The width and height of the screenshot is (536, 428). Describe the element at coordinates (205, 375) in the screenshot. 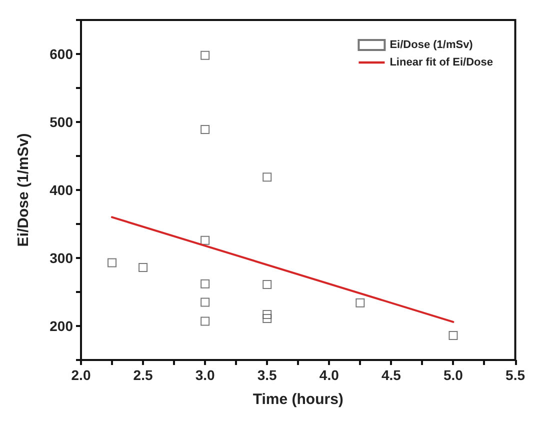

I see `x-tick-label: 3.0` at that location.